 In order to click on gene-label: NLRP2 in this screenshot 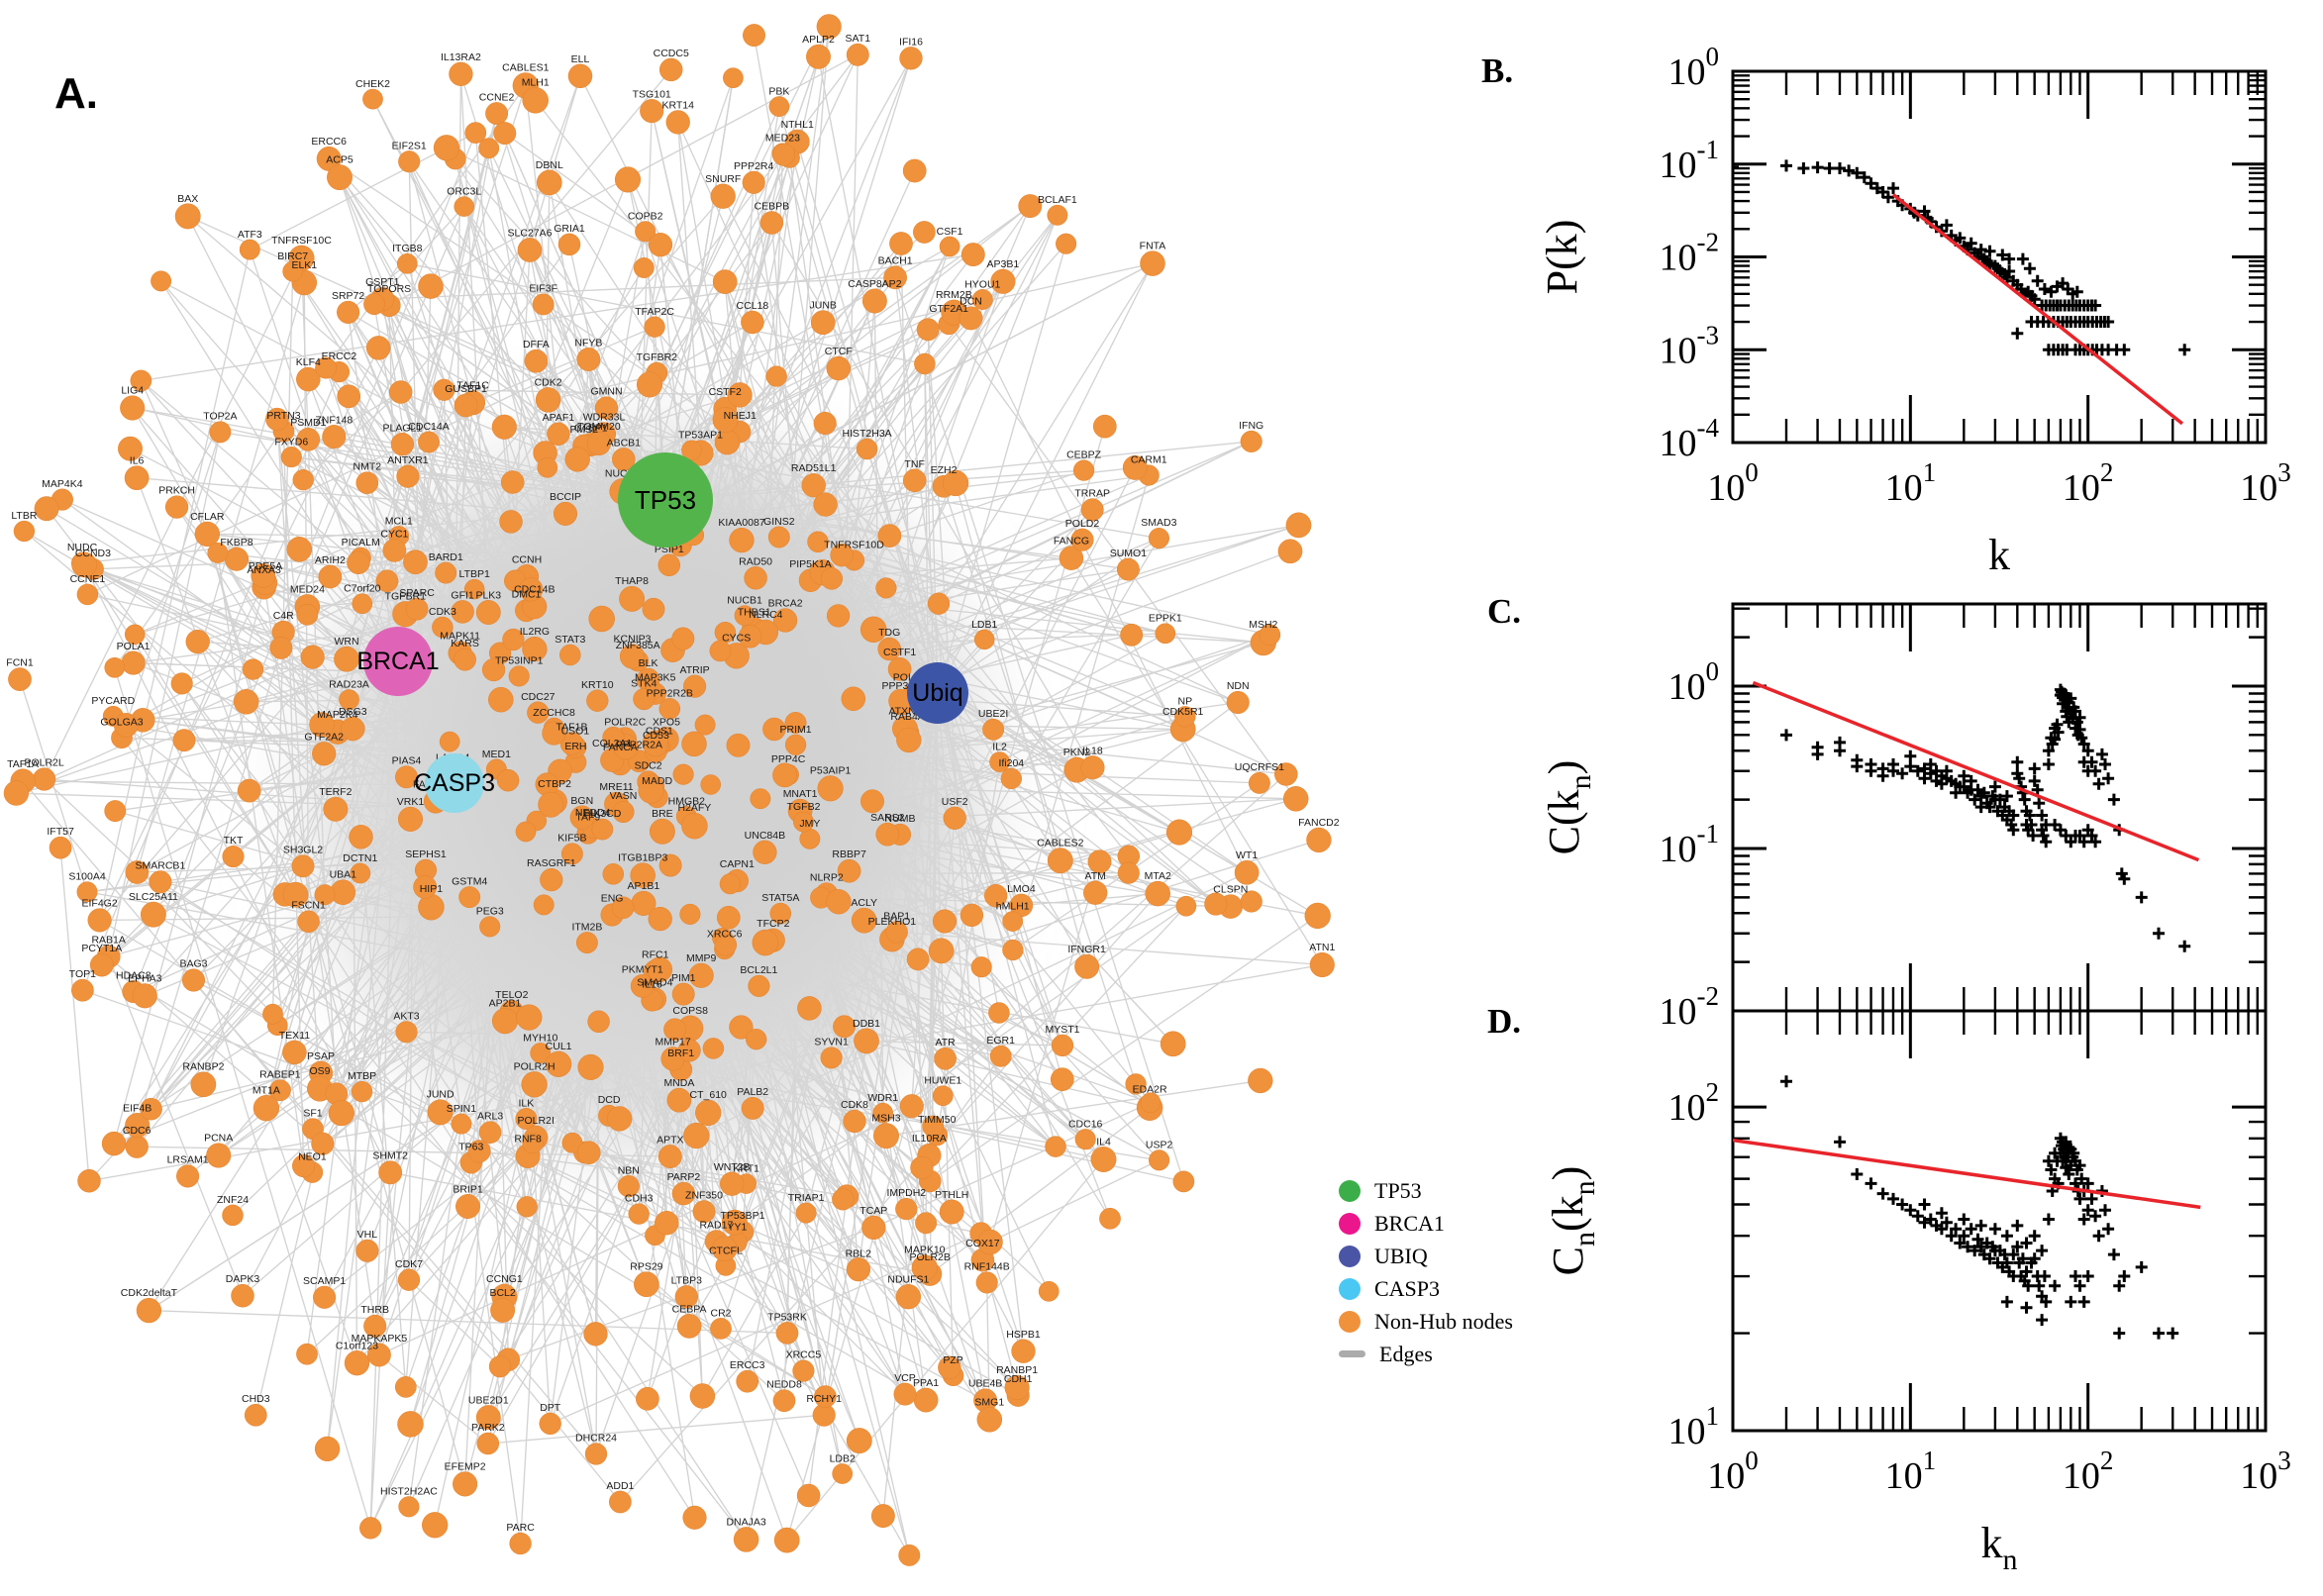, I will do `click(827, 878)`.